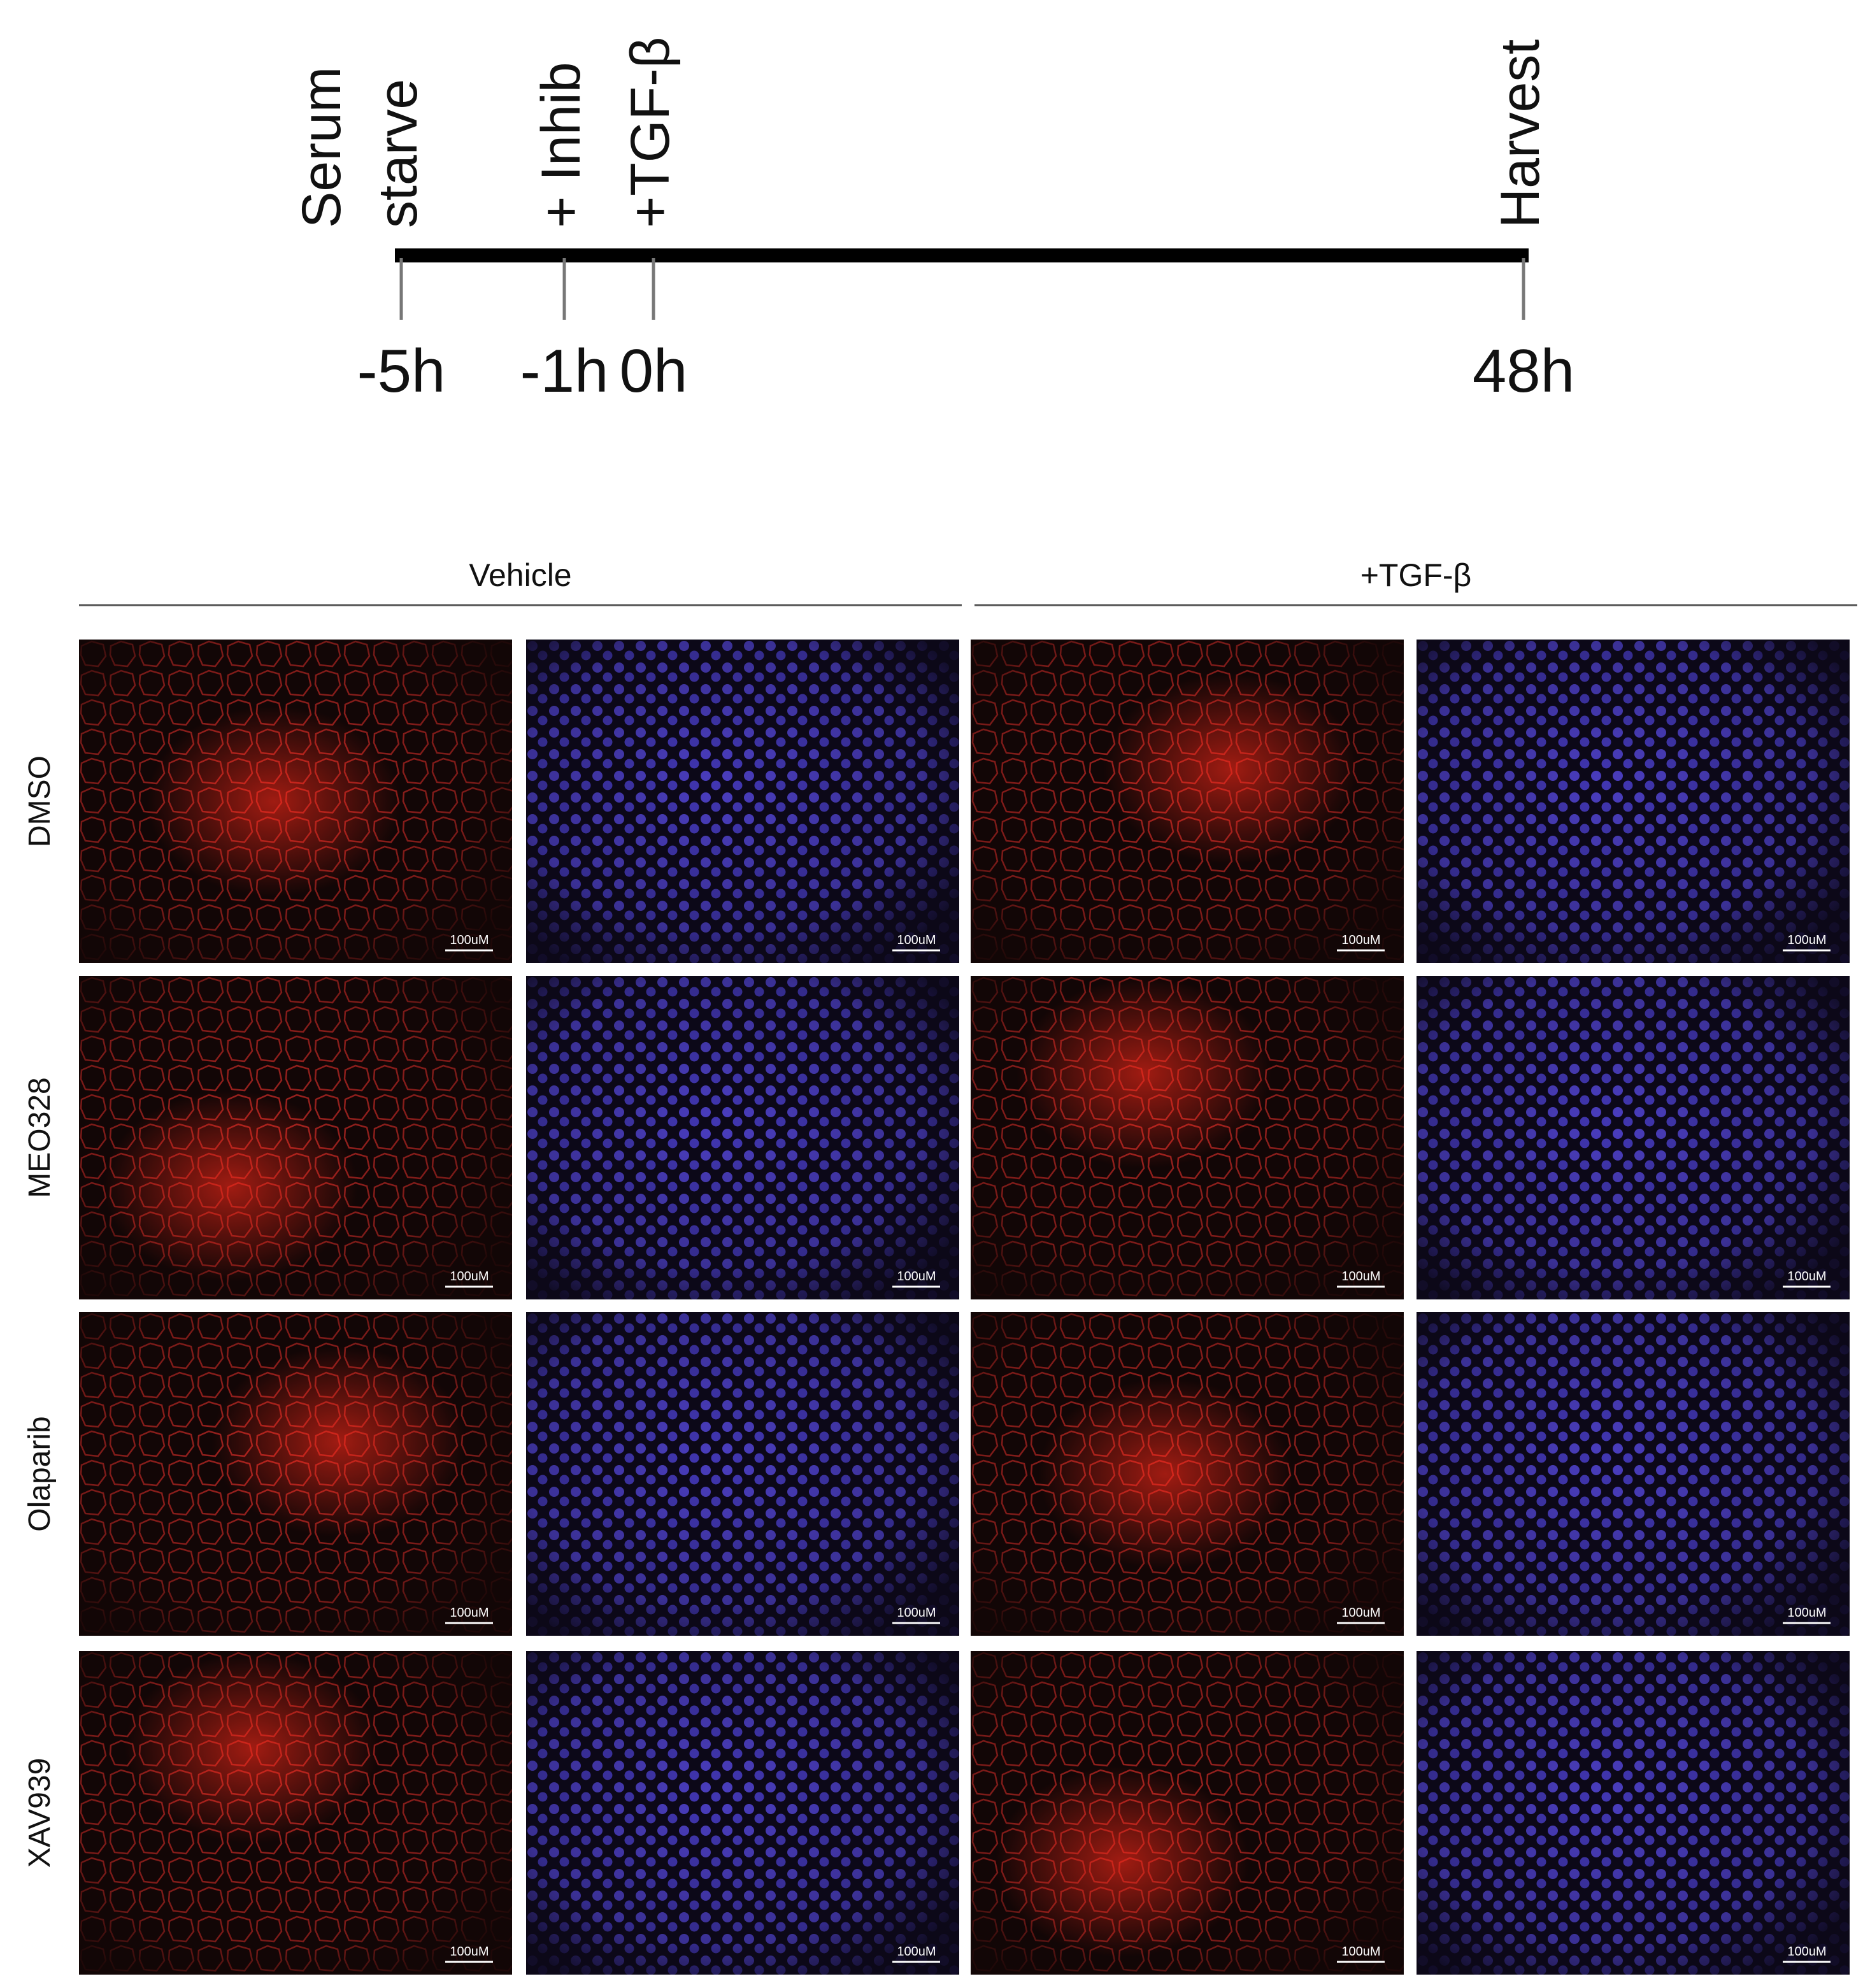  Describe the element at coordinates (565, 371) in the screenshot. I see `time-label: -1h` at that location.